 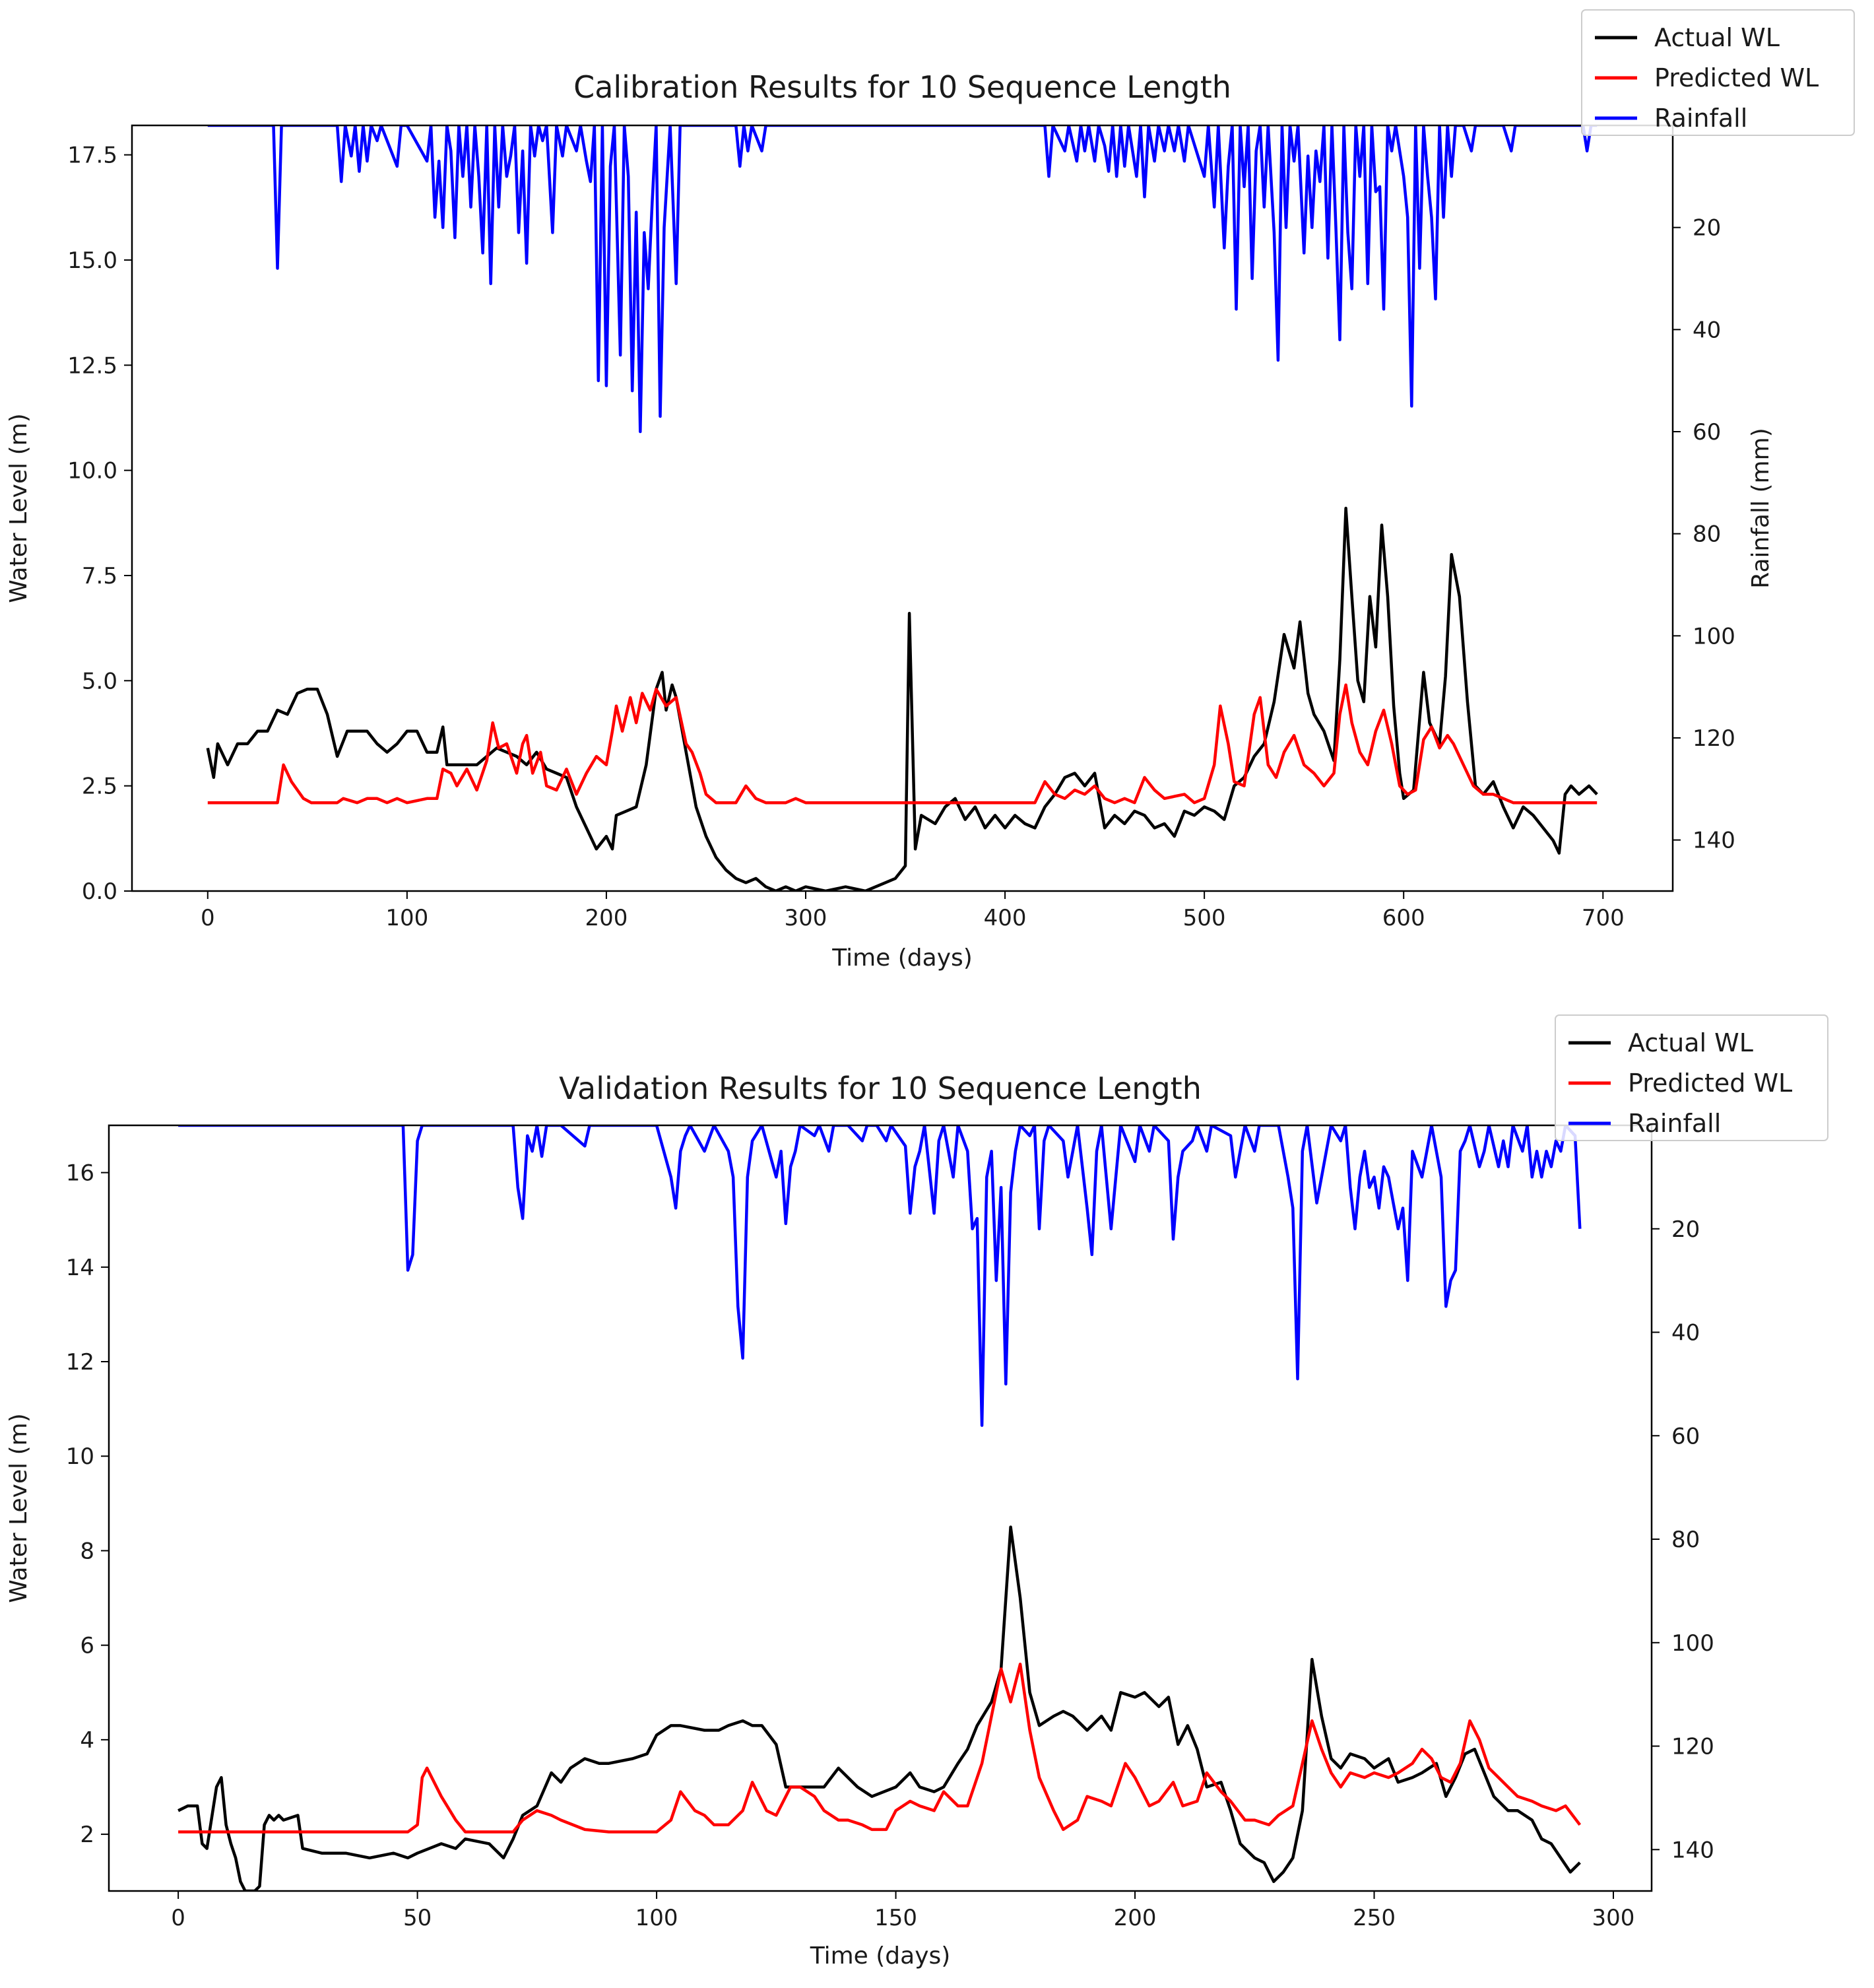 What do you see at coordinates (1006, 918) in the screenshot?
I see `calibration-x-tick-label: 400` at bounding box center [1006, 918].